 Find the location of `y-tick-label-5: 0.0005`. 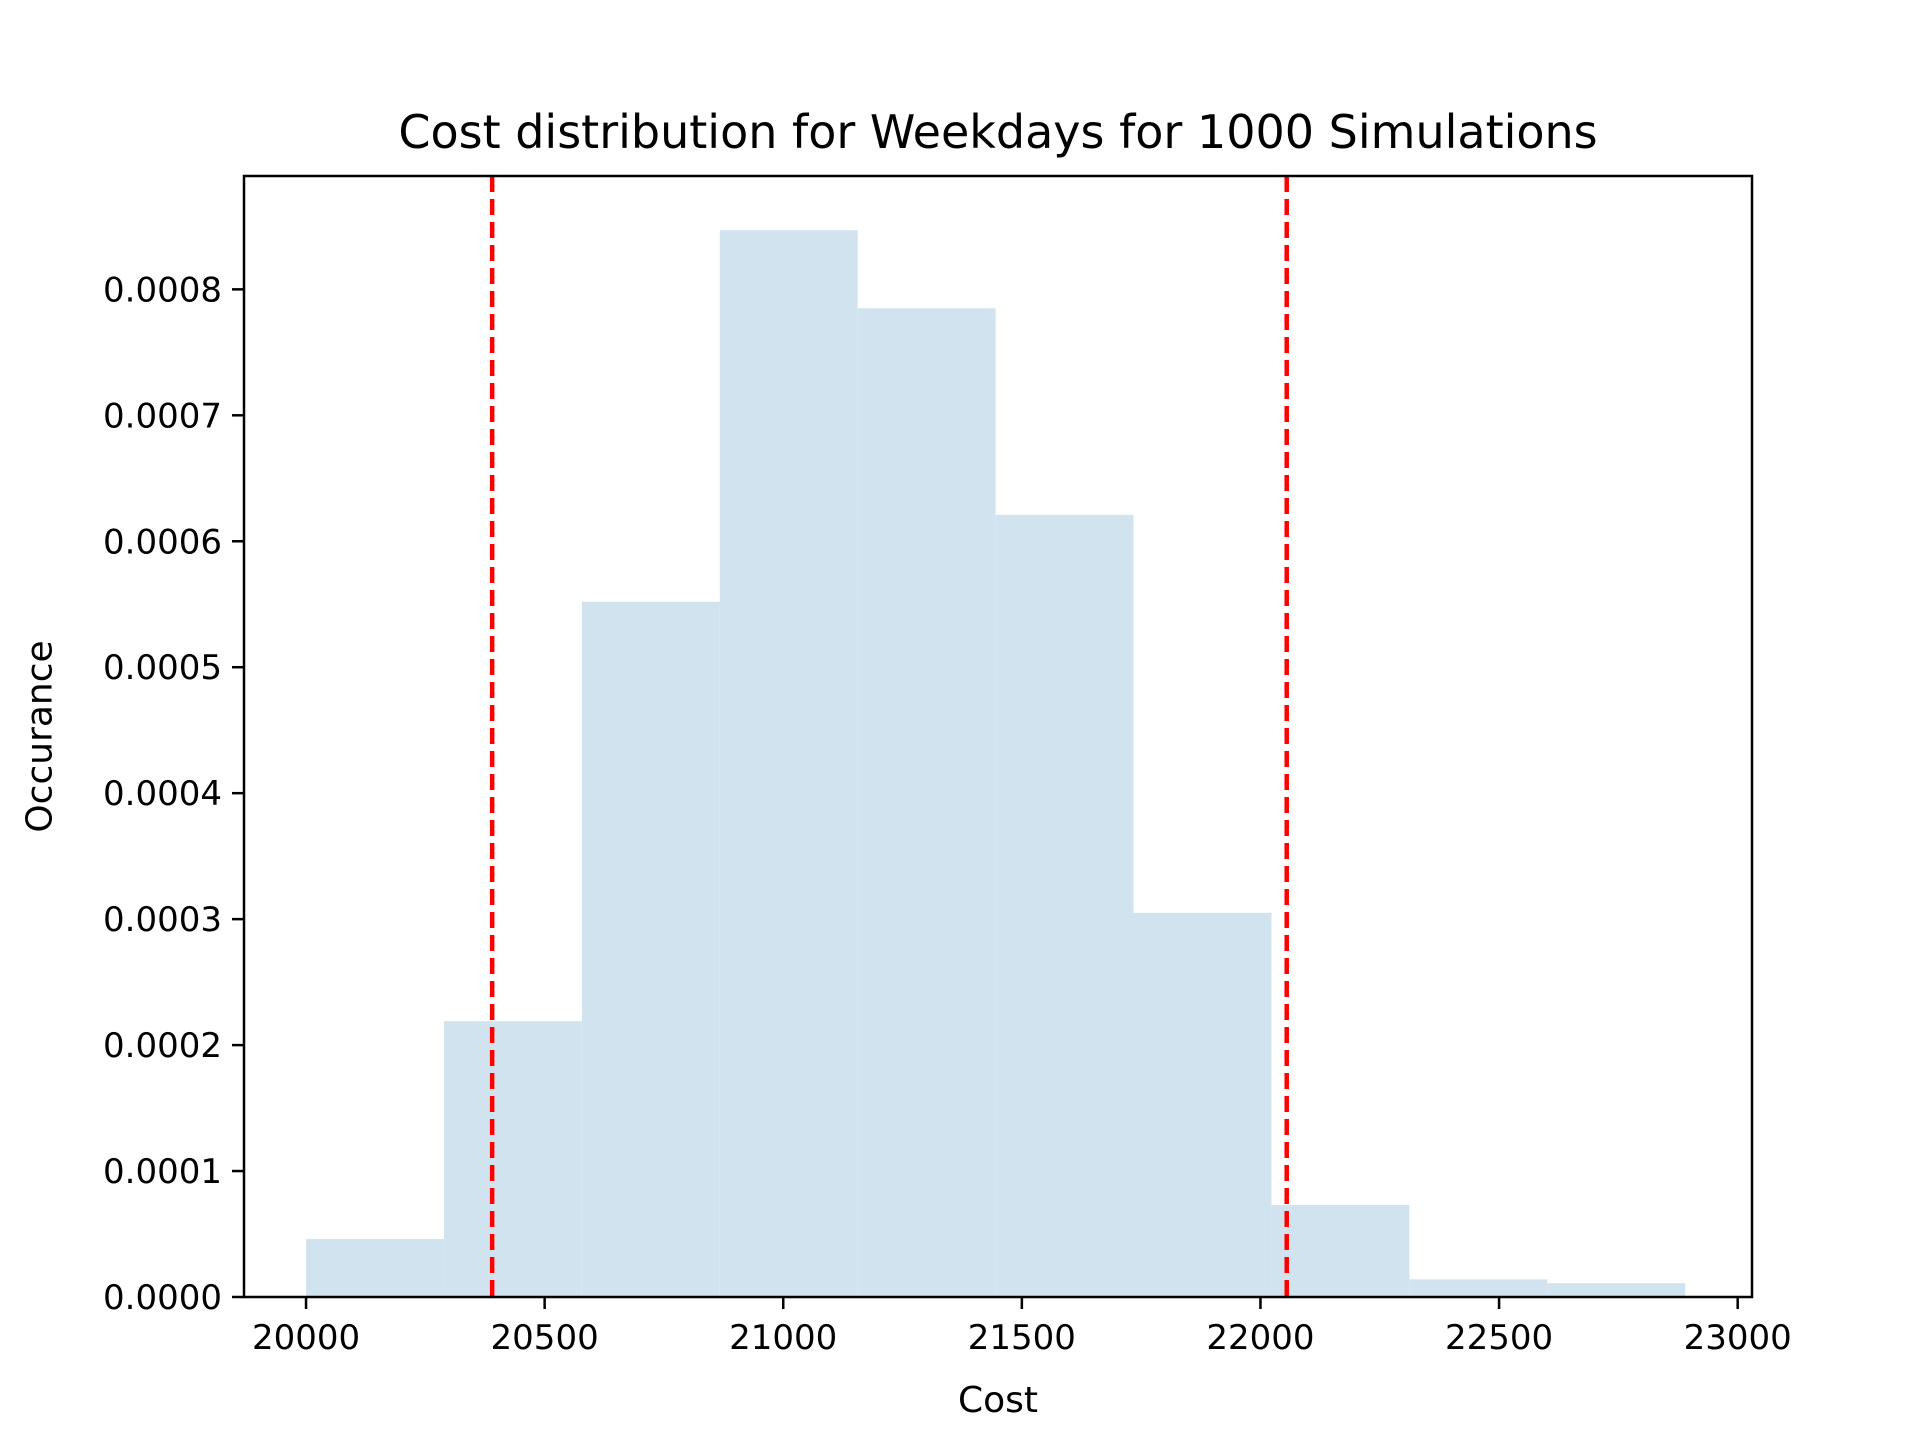

y-tick-label-5: 0.0005 is located at coordinates (162, 668).